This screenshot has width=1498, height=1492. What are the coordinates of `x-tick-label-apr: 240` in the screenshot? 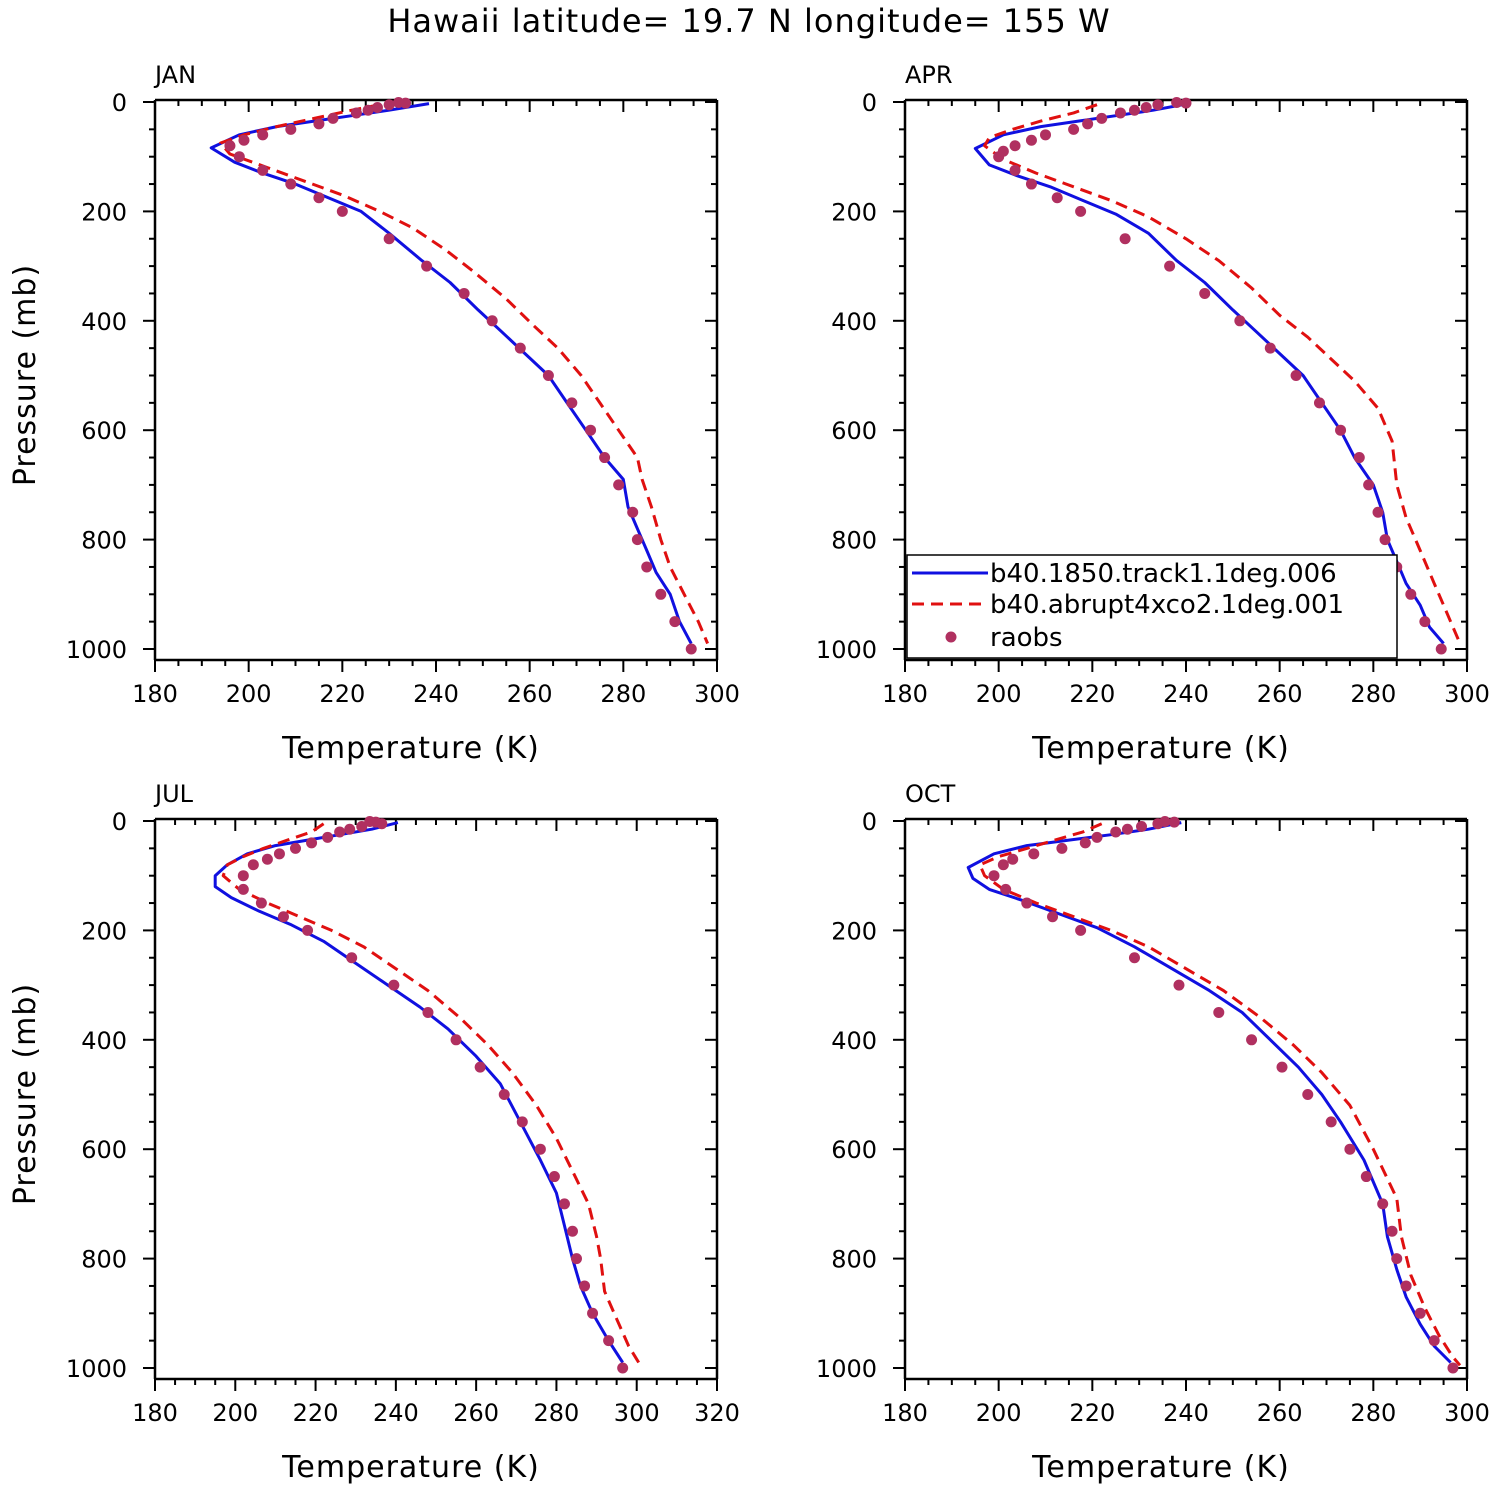 It's located at (1186, 694).